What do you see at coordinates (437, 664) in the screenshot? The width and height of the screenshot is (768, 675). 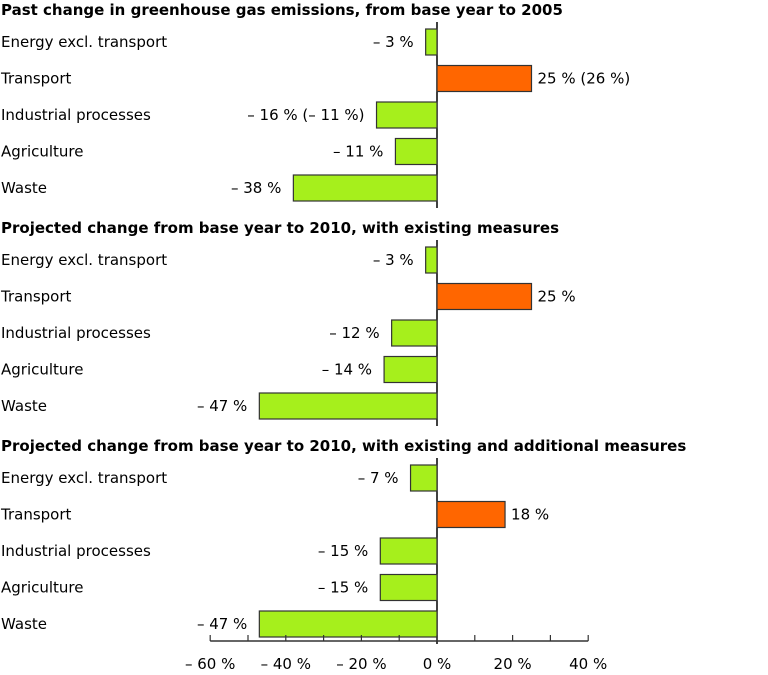 I see `x-tick-label: 0 %` at bounding box center [437, 664].